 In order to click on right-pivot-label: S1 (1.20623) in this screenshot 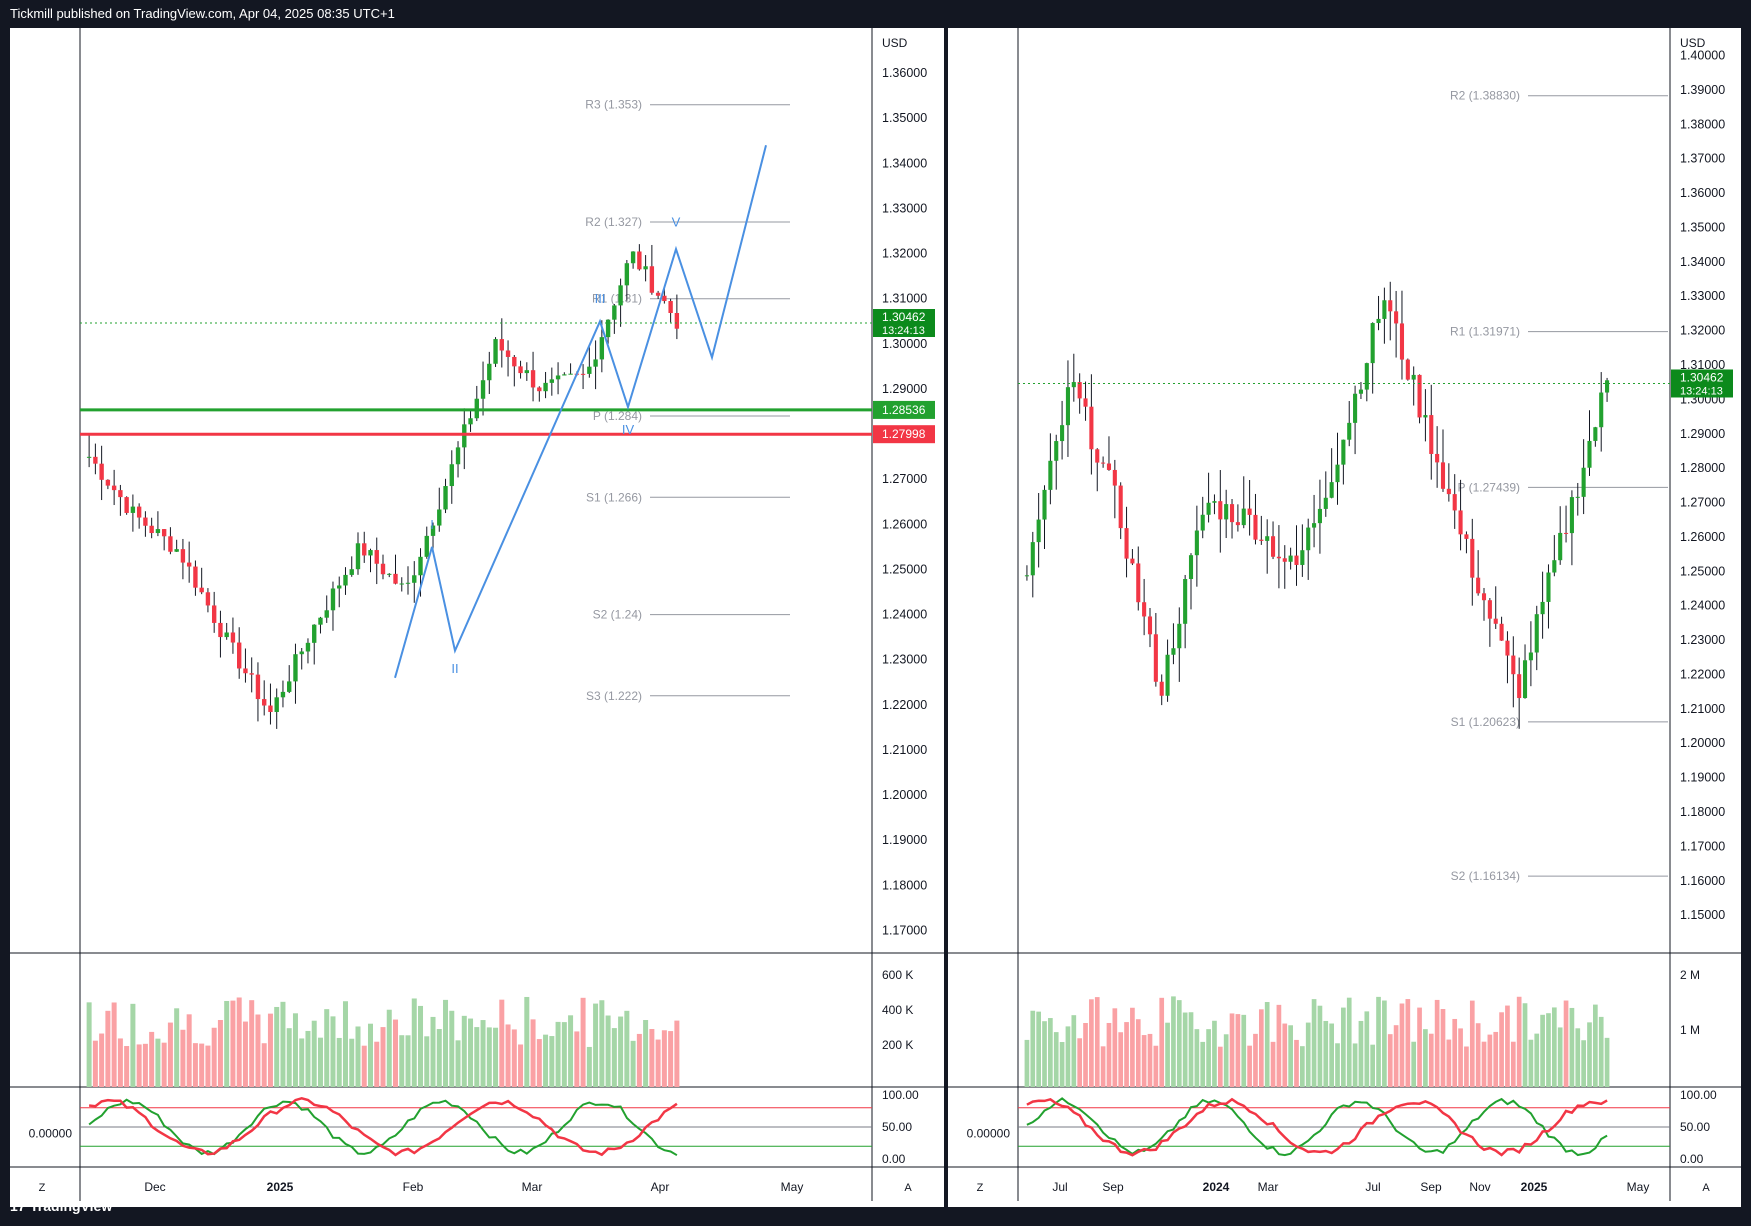, I will do `click(1485, 722)`.